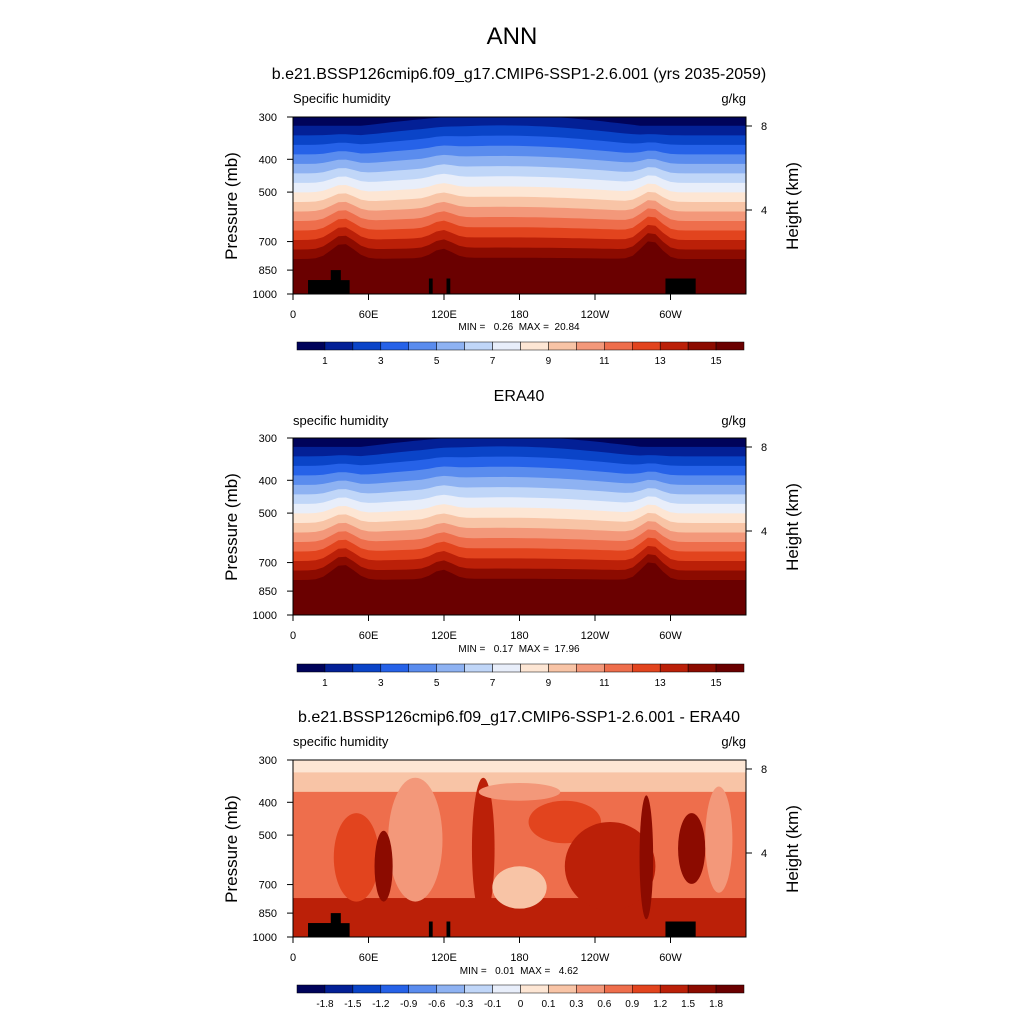 The height and width of the screenshot is (1024, 1024). What do you see at coordinates (519, 971) in the screenshot?
I see `min-max-stats: MIN = 0.01 MAX = 4.62` at bounding box center [519, 971].